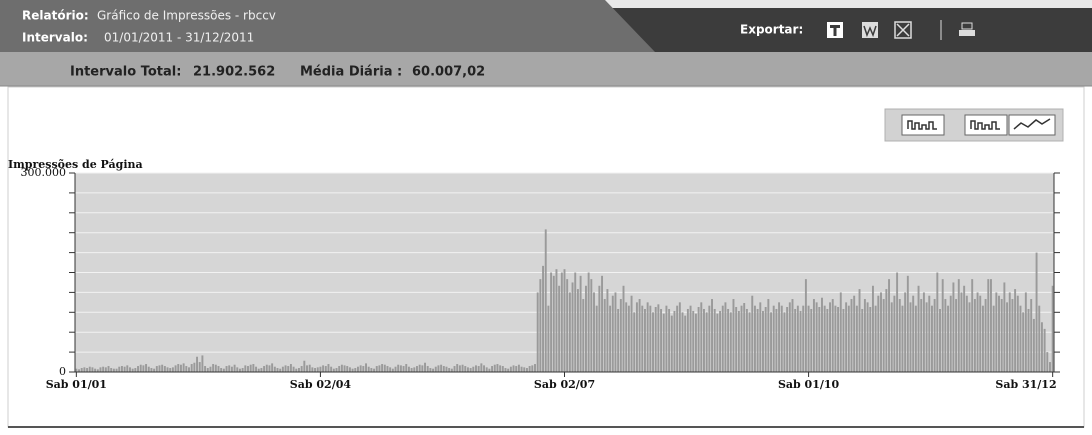 This screenshot has width=1092, height=435. I want to click on export-word-icon, so click(870, 30).